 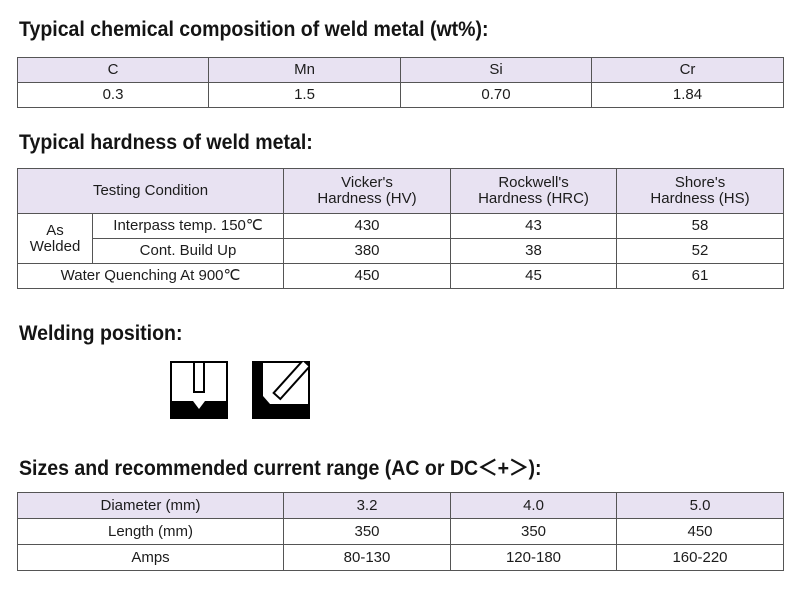 I want to click on sizes-row-length: Length (mm) 350 350 450, so click(x=400, y=531).